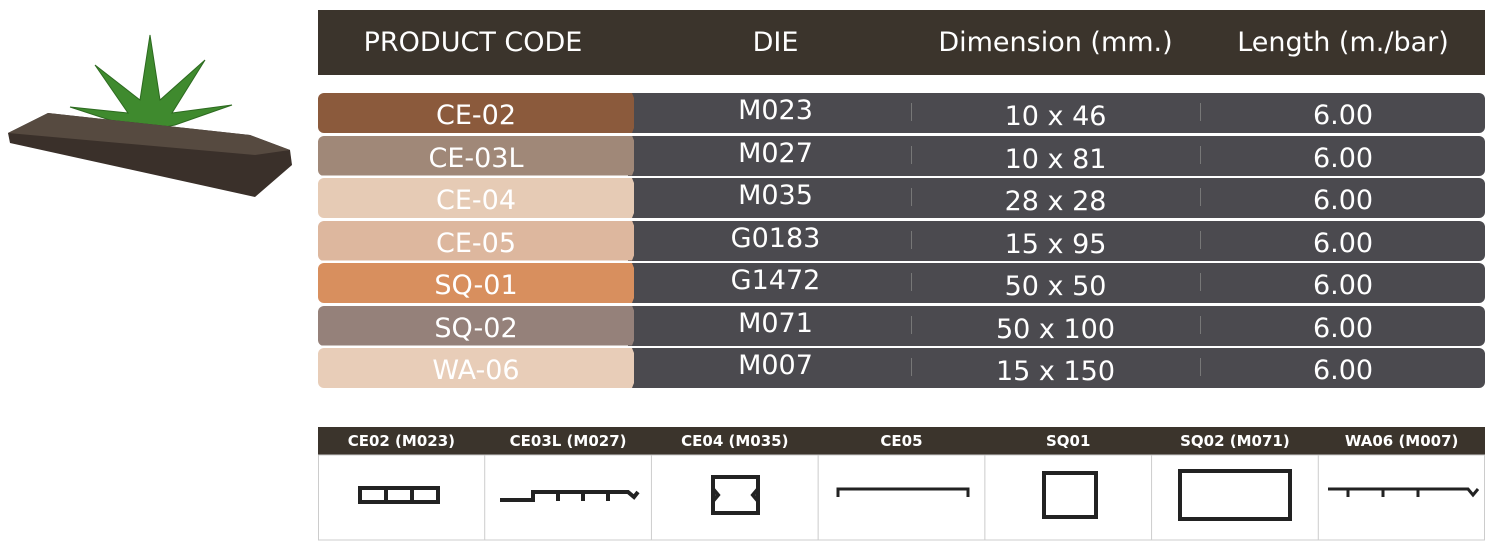 This screenshot has height=559, width=1500. What do you see at coordinates (150, 115) in the screenshot?
I see `product-image` at bounding box center [150, 115].